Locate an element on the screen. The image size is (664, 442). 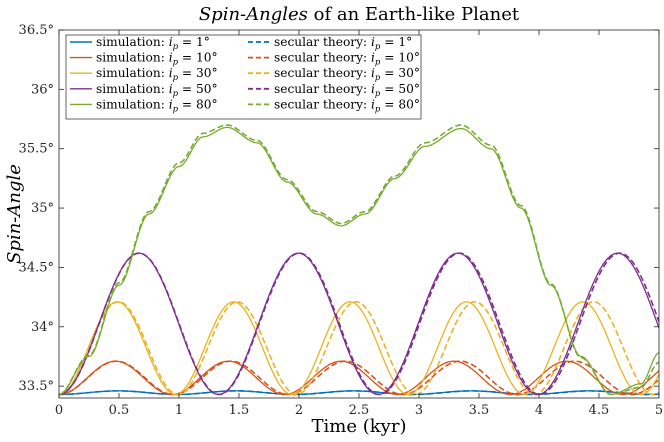
x-tick-label: 3 is located at coordinates (419, 410).